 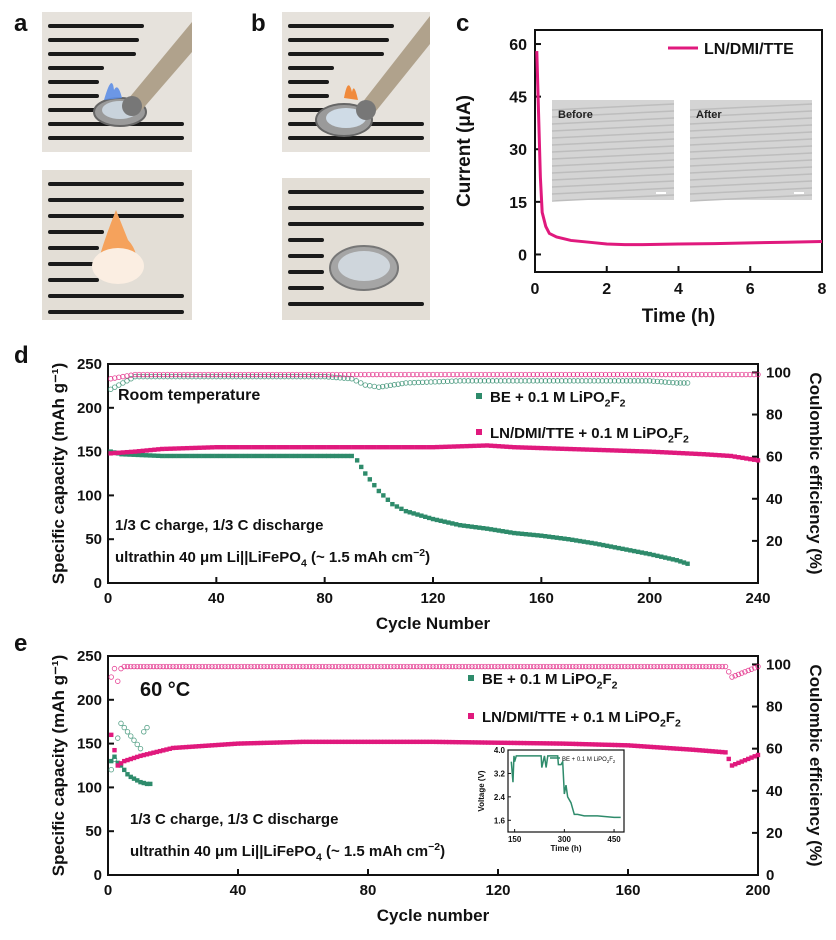 What do you see at coordinates (356, 82) in the screenshot?
I see `photo-b-ignition` at bounding box center [356, 82].